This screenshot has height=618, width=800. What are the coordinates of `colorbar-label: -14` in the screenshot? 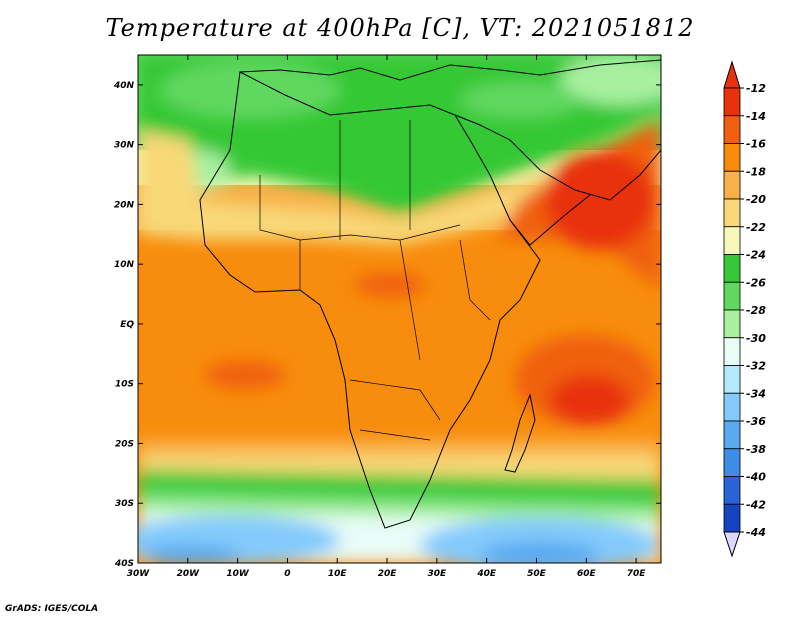 It's located at (756, 116).